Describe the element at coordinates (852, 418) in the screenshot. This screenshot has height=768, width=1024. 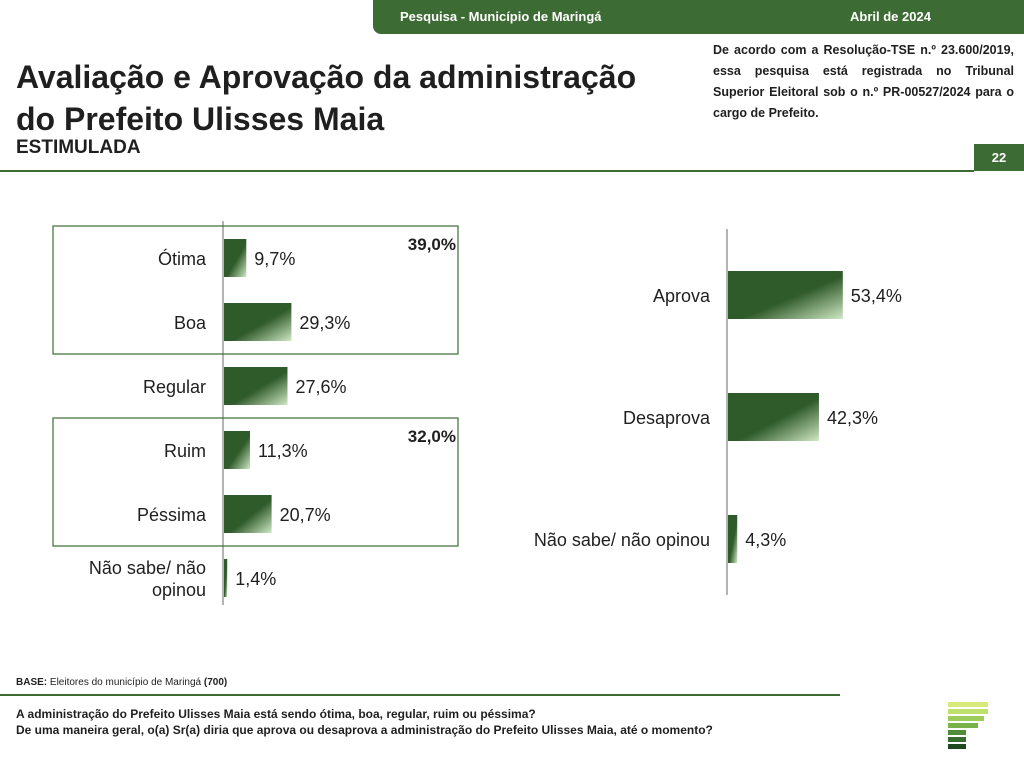
I see `value-label: 42,3%` at that location.